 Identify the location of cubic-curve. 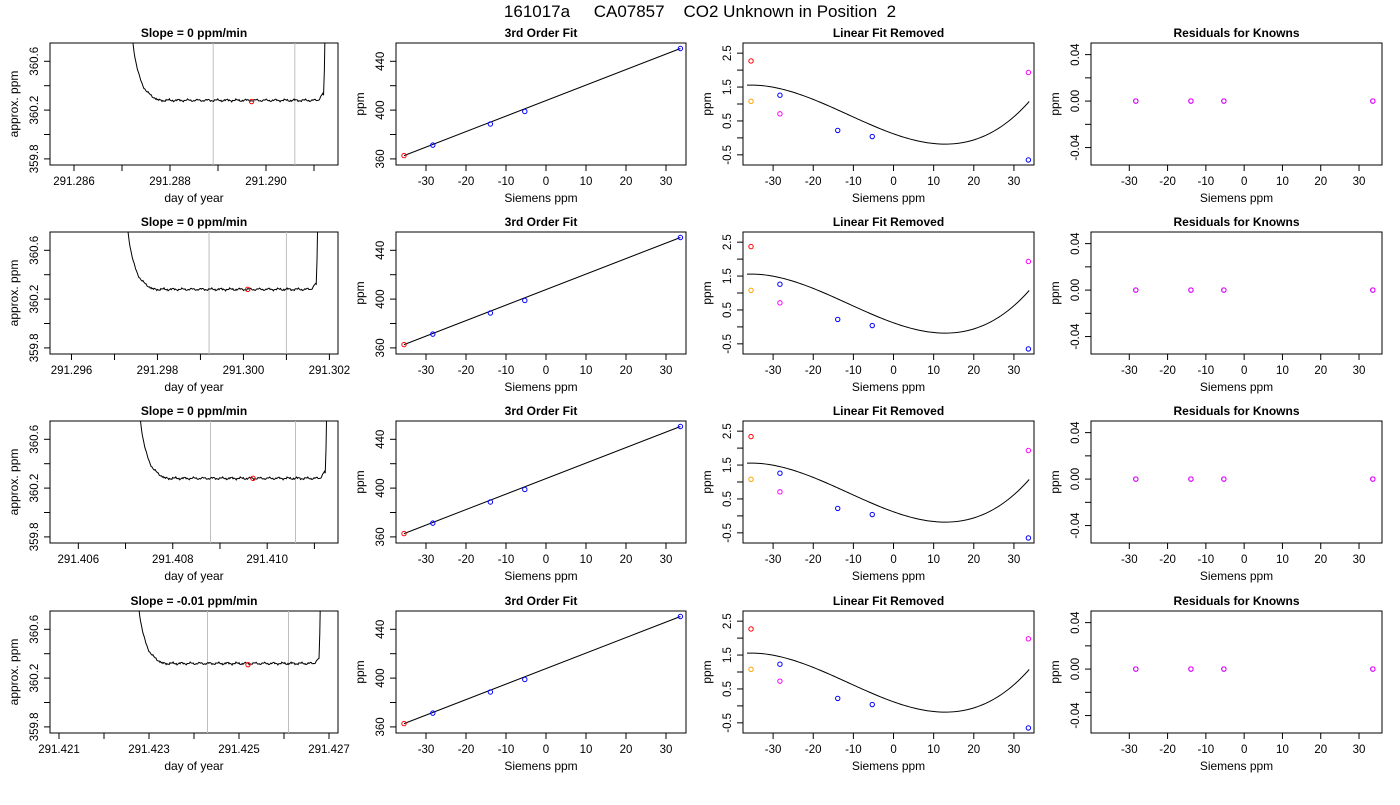
(888, 492).